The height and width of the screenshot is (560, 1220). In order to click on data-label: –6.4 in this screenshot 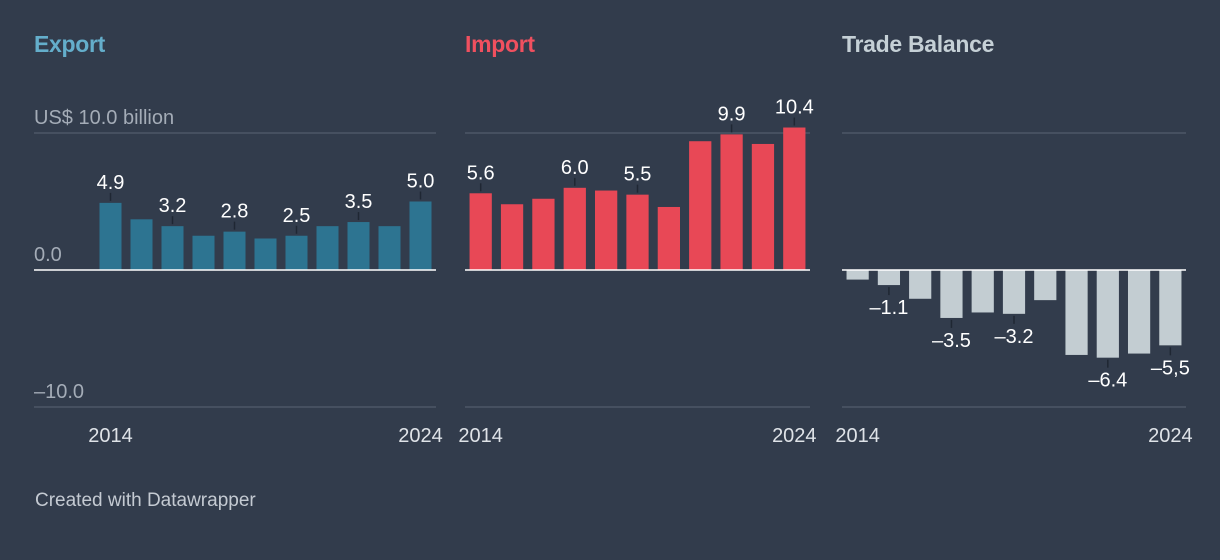, I will do `click(1107, 381)`.